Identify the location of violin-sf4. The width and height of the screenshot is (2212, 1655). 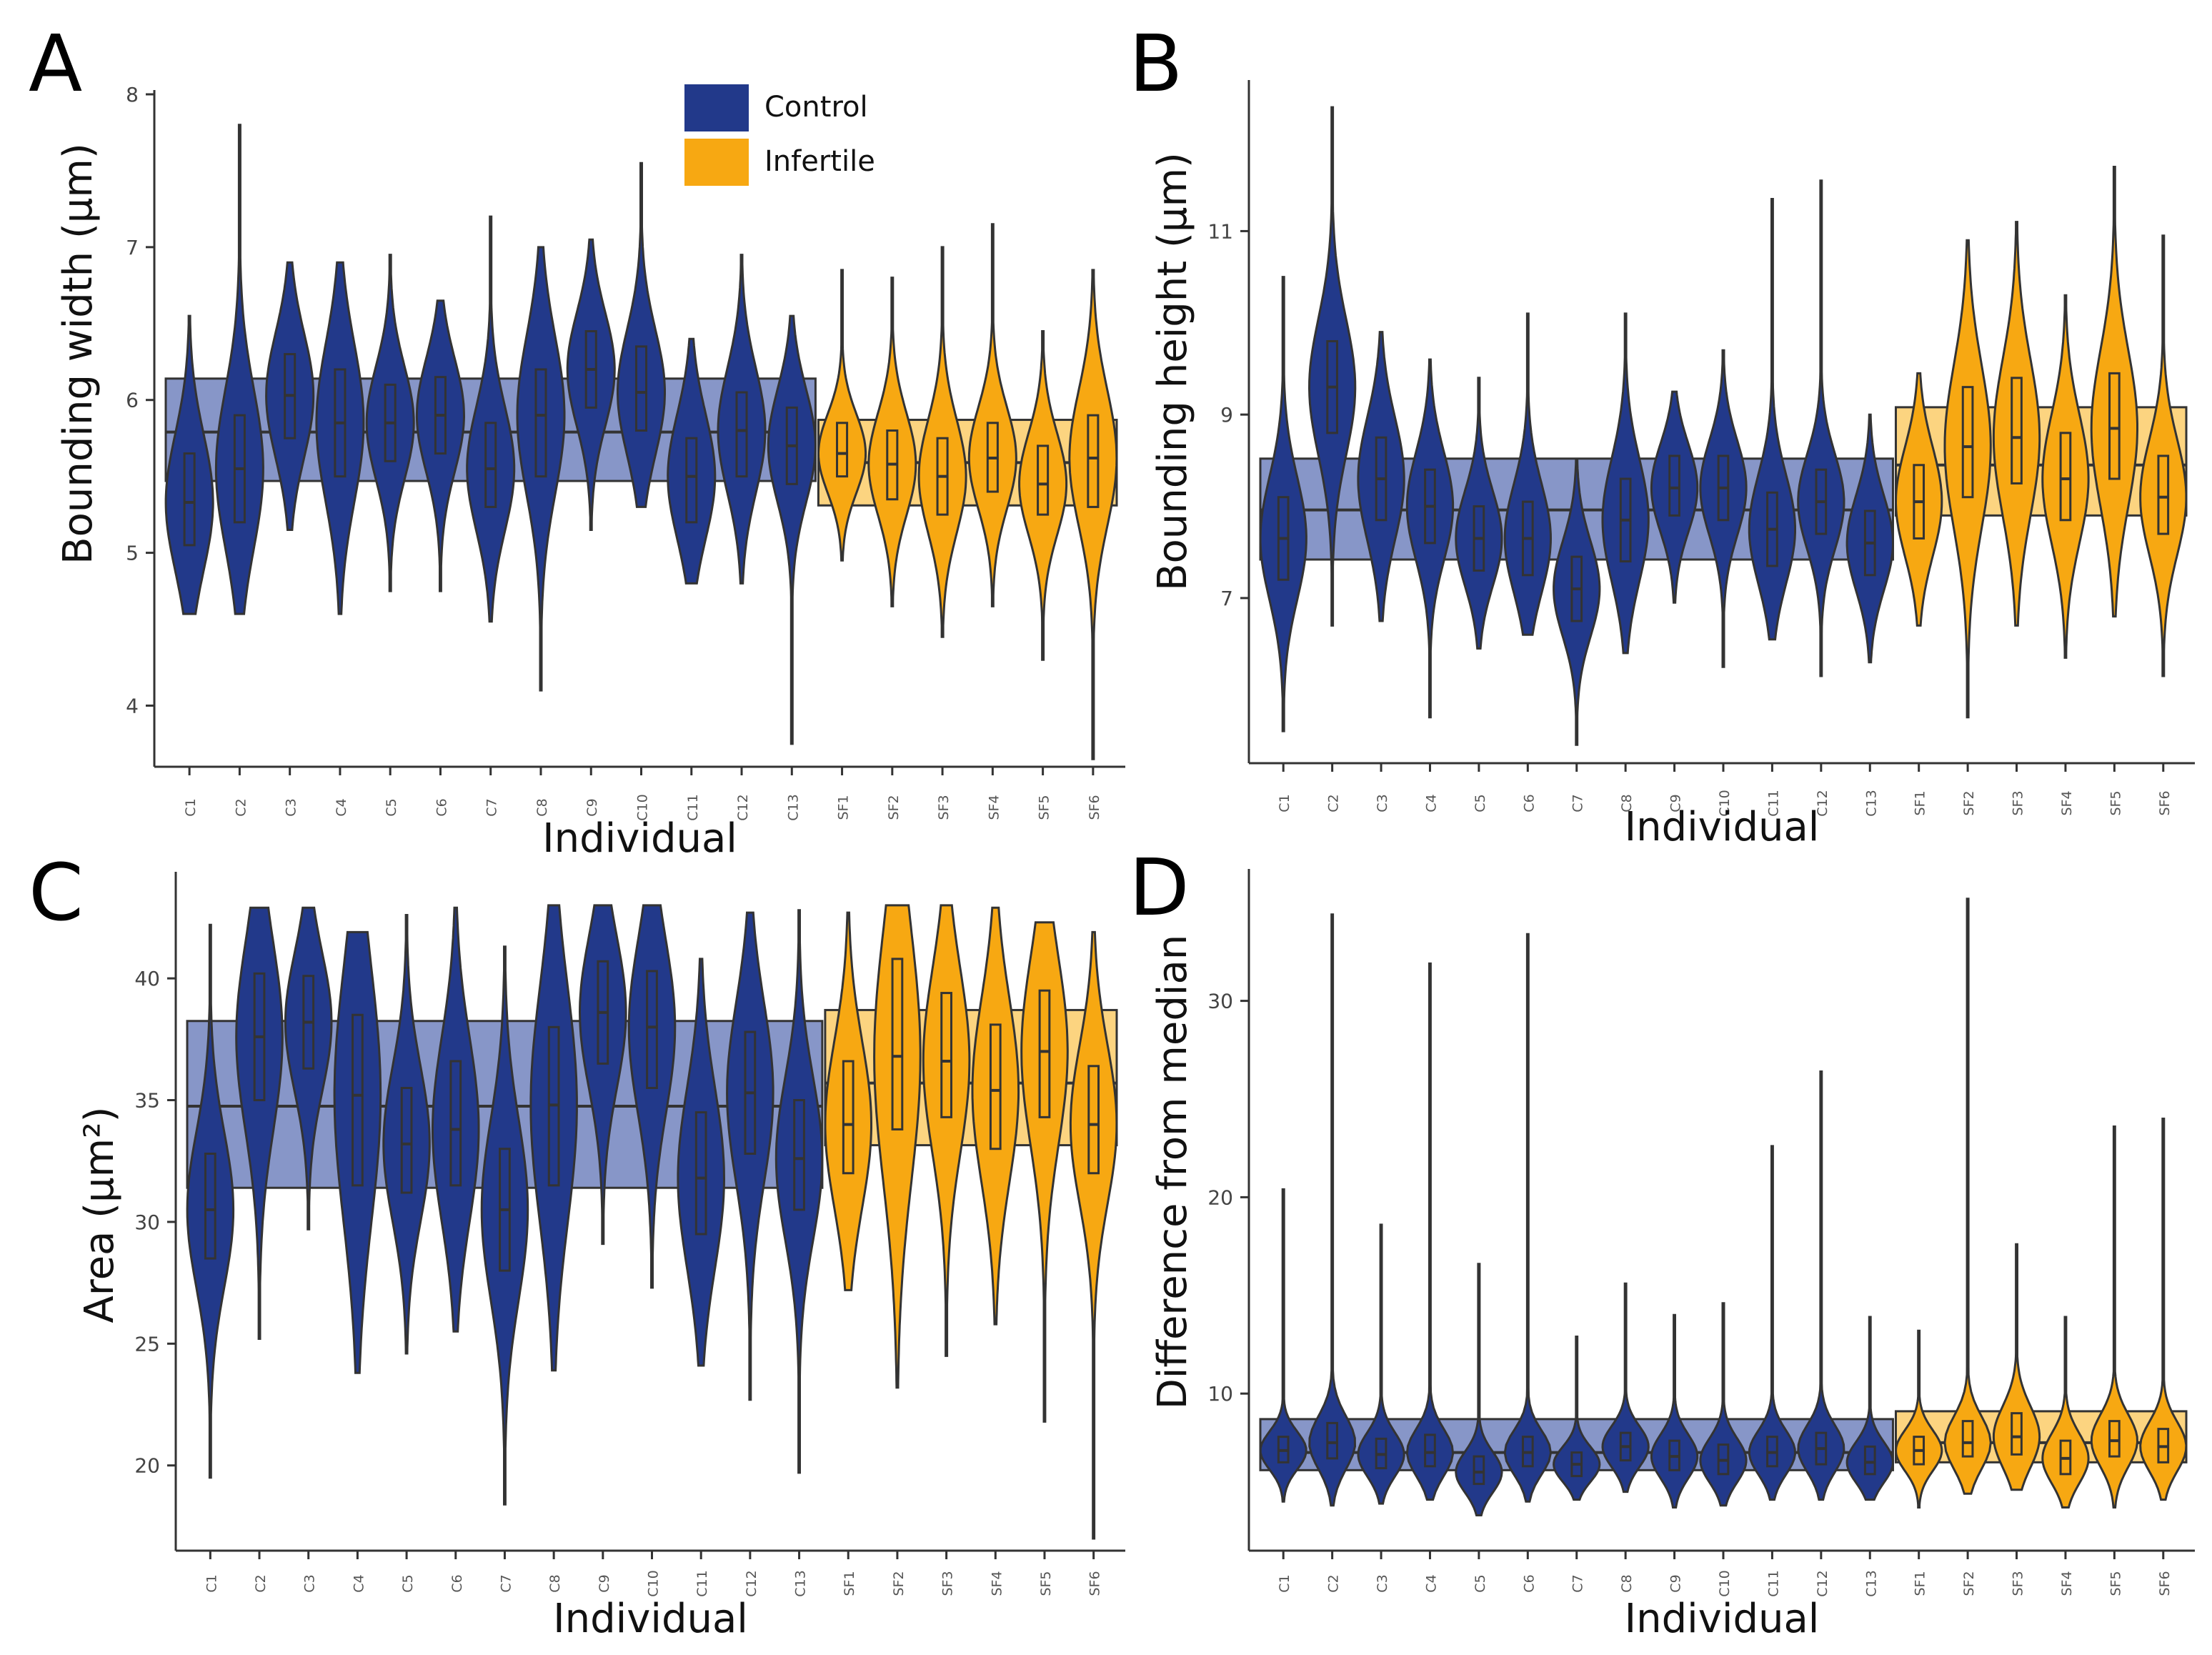
(992, 415).